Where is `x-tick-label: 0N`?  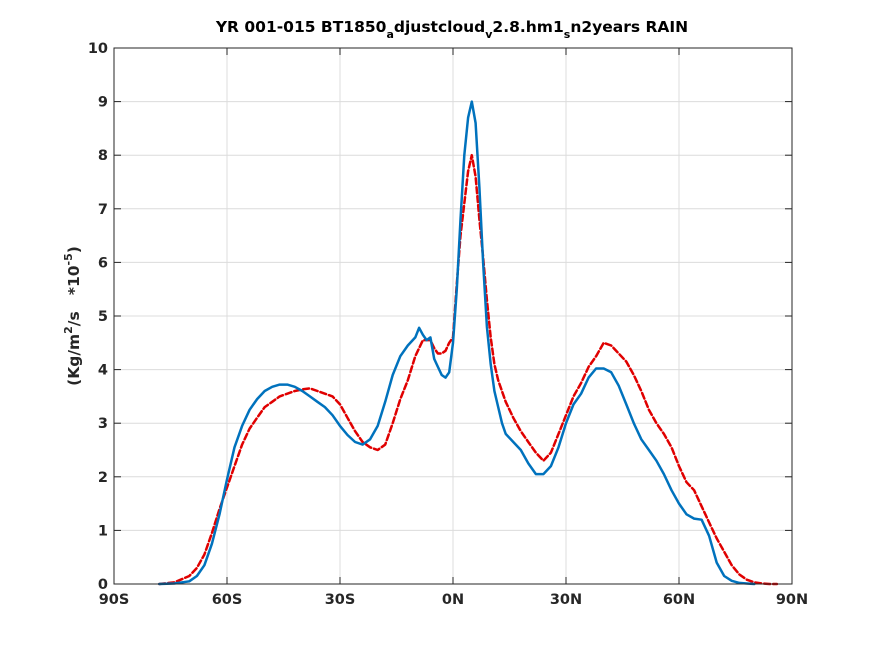 x-tick-label: 0N is located at coordinates (453, 600).